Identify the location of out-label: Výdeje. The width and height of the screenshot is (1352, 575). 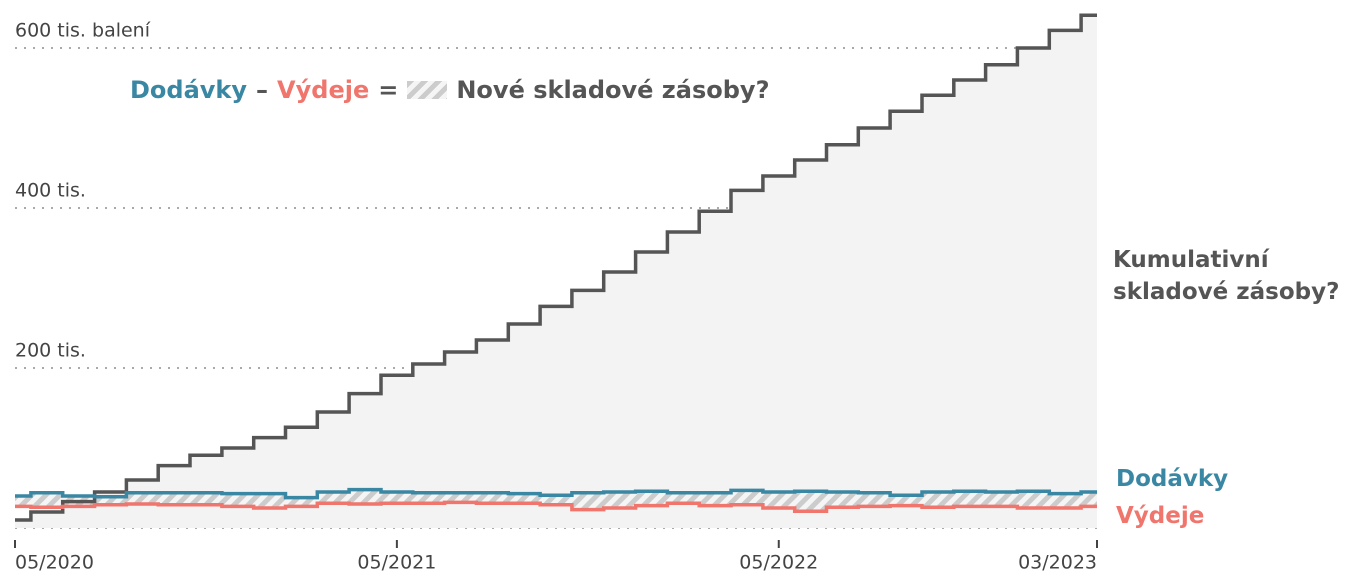
(1160, 516).